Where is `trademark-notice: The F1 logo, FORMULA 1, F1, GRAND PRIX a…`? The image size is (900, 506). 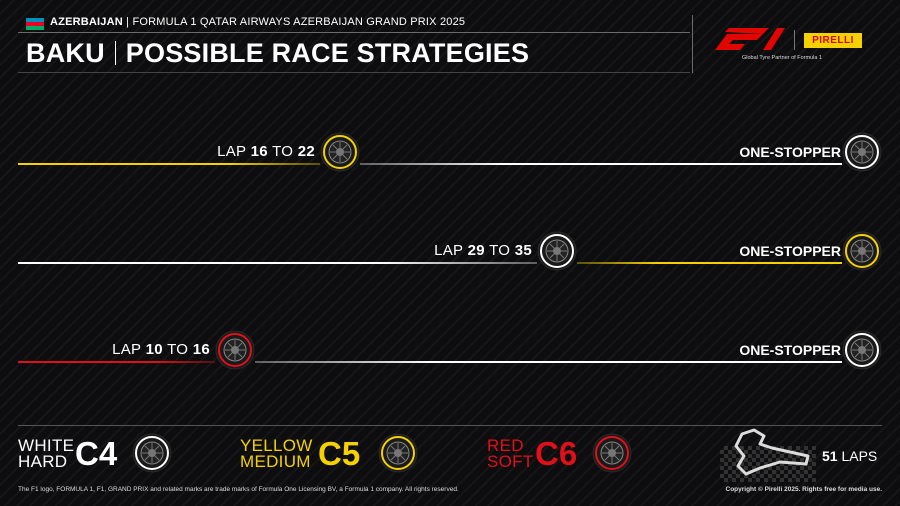
trademark-notice: The F1 logo, FORMULA 1, F1, GRAND PRIX a… is located at coordinates (238, 489).